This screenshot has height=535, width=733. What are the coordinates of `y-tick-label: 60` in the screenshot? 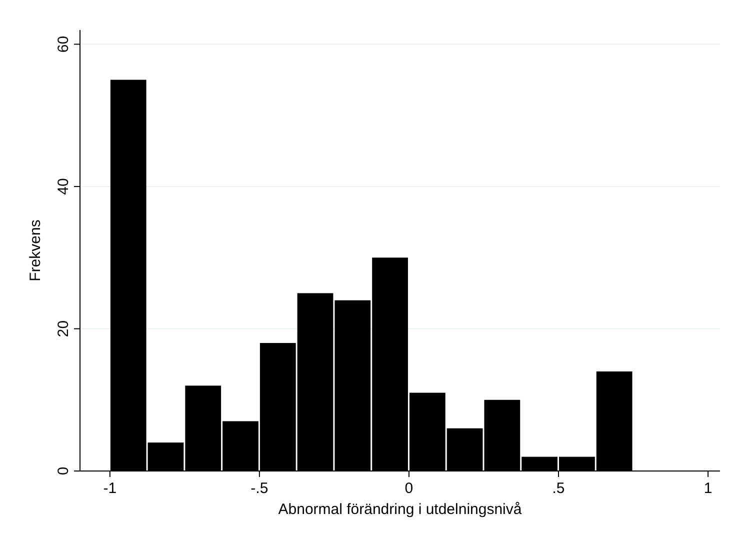 It's located at (63, 44).